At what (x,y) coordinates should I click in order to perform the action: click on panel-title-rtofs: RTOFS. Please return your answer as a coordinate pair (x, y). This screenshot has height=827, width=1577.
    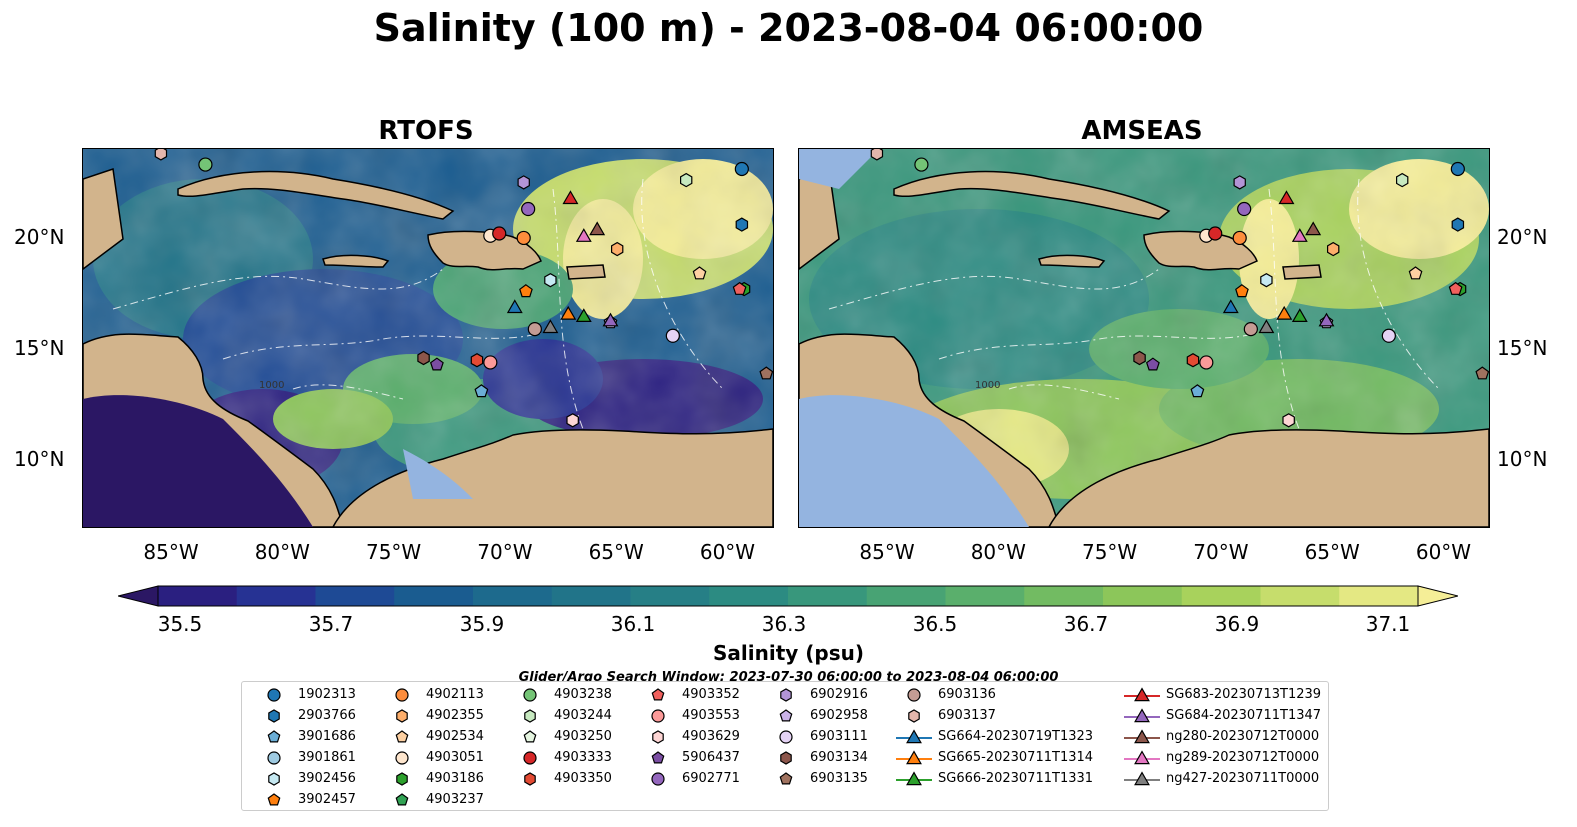
    Looking at the image, I should click on (426, 131).